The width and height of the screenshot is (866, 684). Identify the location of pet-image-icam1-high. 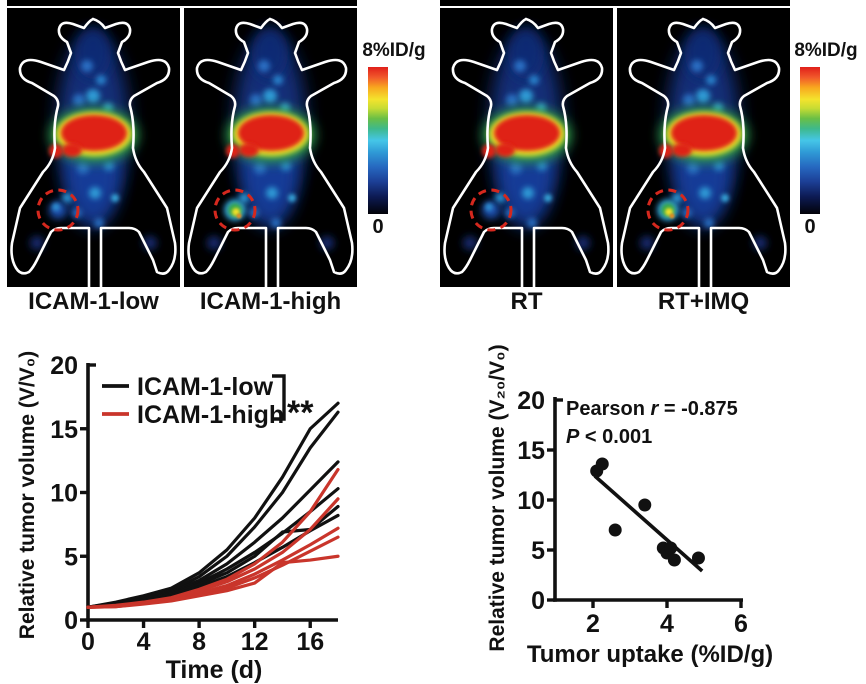
(270, 148).